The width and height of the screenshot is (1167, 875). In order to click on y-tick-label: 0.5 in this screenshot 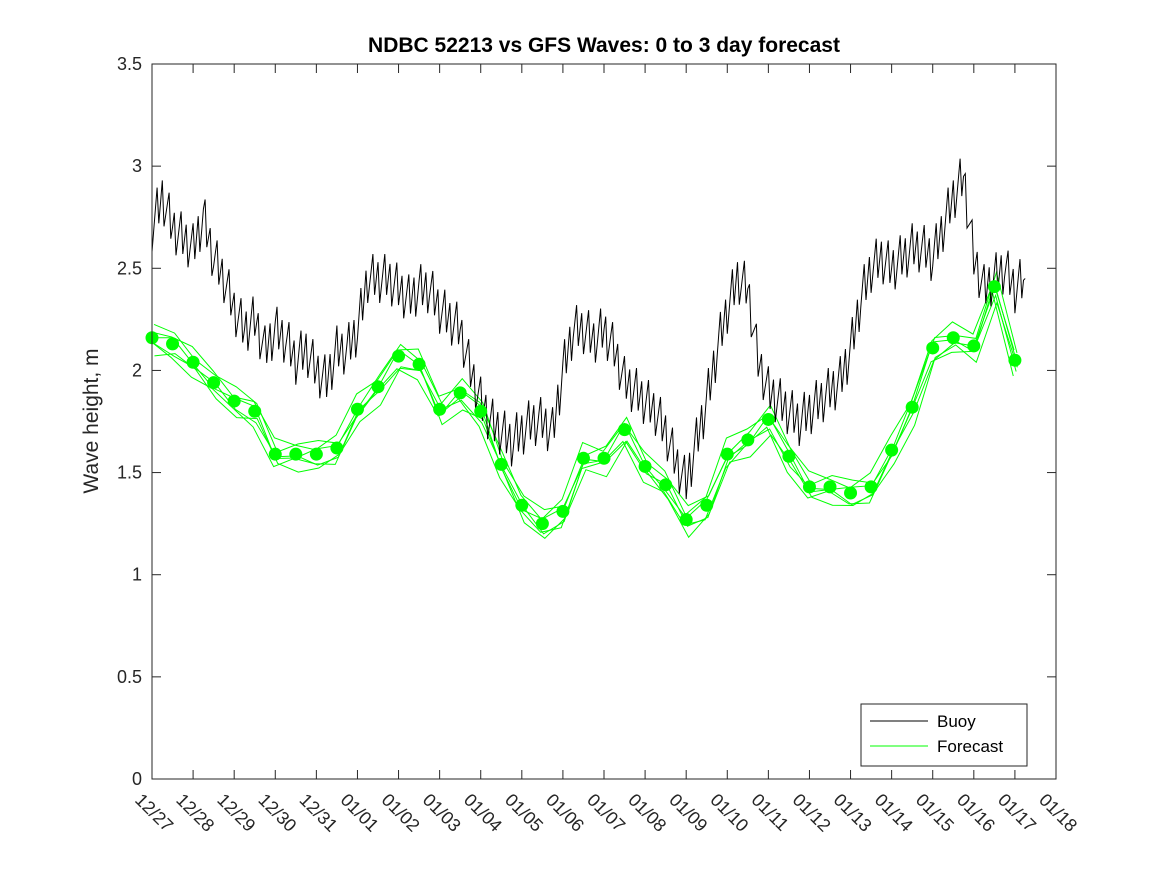, I will do `click(129, 677)`.